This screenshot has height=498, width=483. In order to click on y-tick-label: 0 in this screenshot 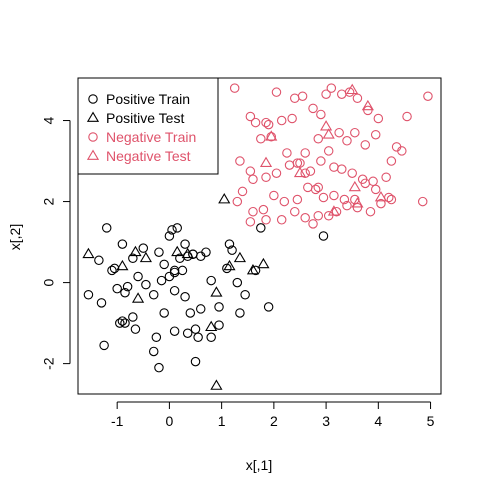, I will do `click(49, 282)`.